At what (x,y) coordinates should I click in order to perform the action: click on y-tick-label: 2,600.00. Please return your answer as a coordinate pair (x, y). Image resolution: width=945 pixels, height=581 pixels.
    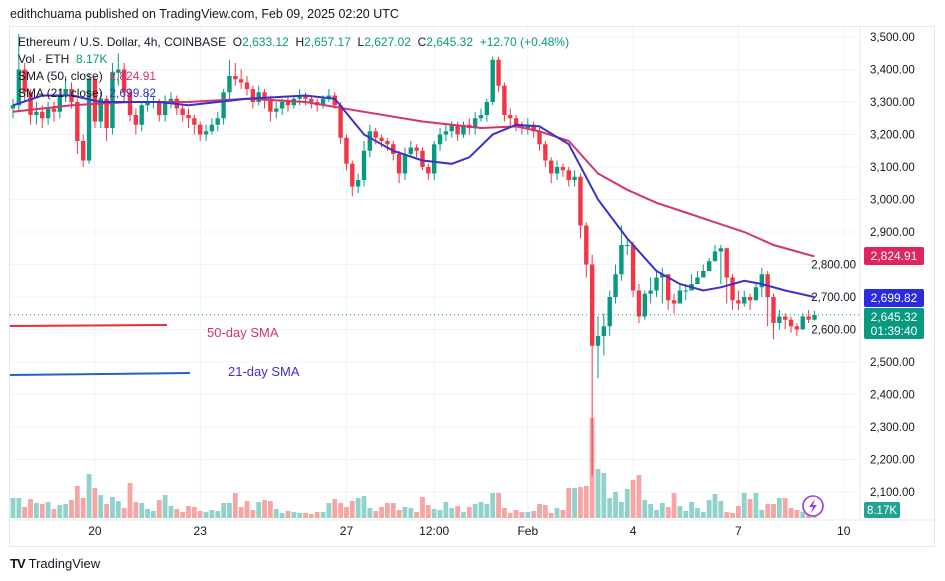
    Looking at the image, I should click on (833, 331).